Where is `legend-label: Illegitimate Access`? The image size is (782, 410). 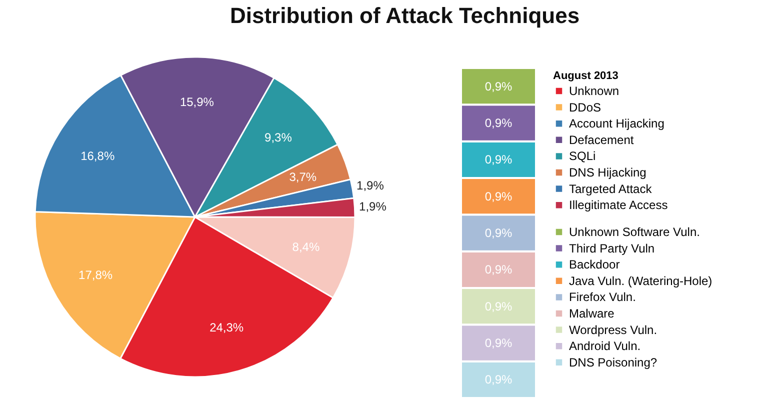 legend-label: Illegitimate Access is located at coordinates (618, 205).